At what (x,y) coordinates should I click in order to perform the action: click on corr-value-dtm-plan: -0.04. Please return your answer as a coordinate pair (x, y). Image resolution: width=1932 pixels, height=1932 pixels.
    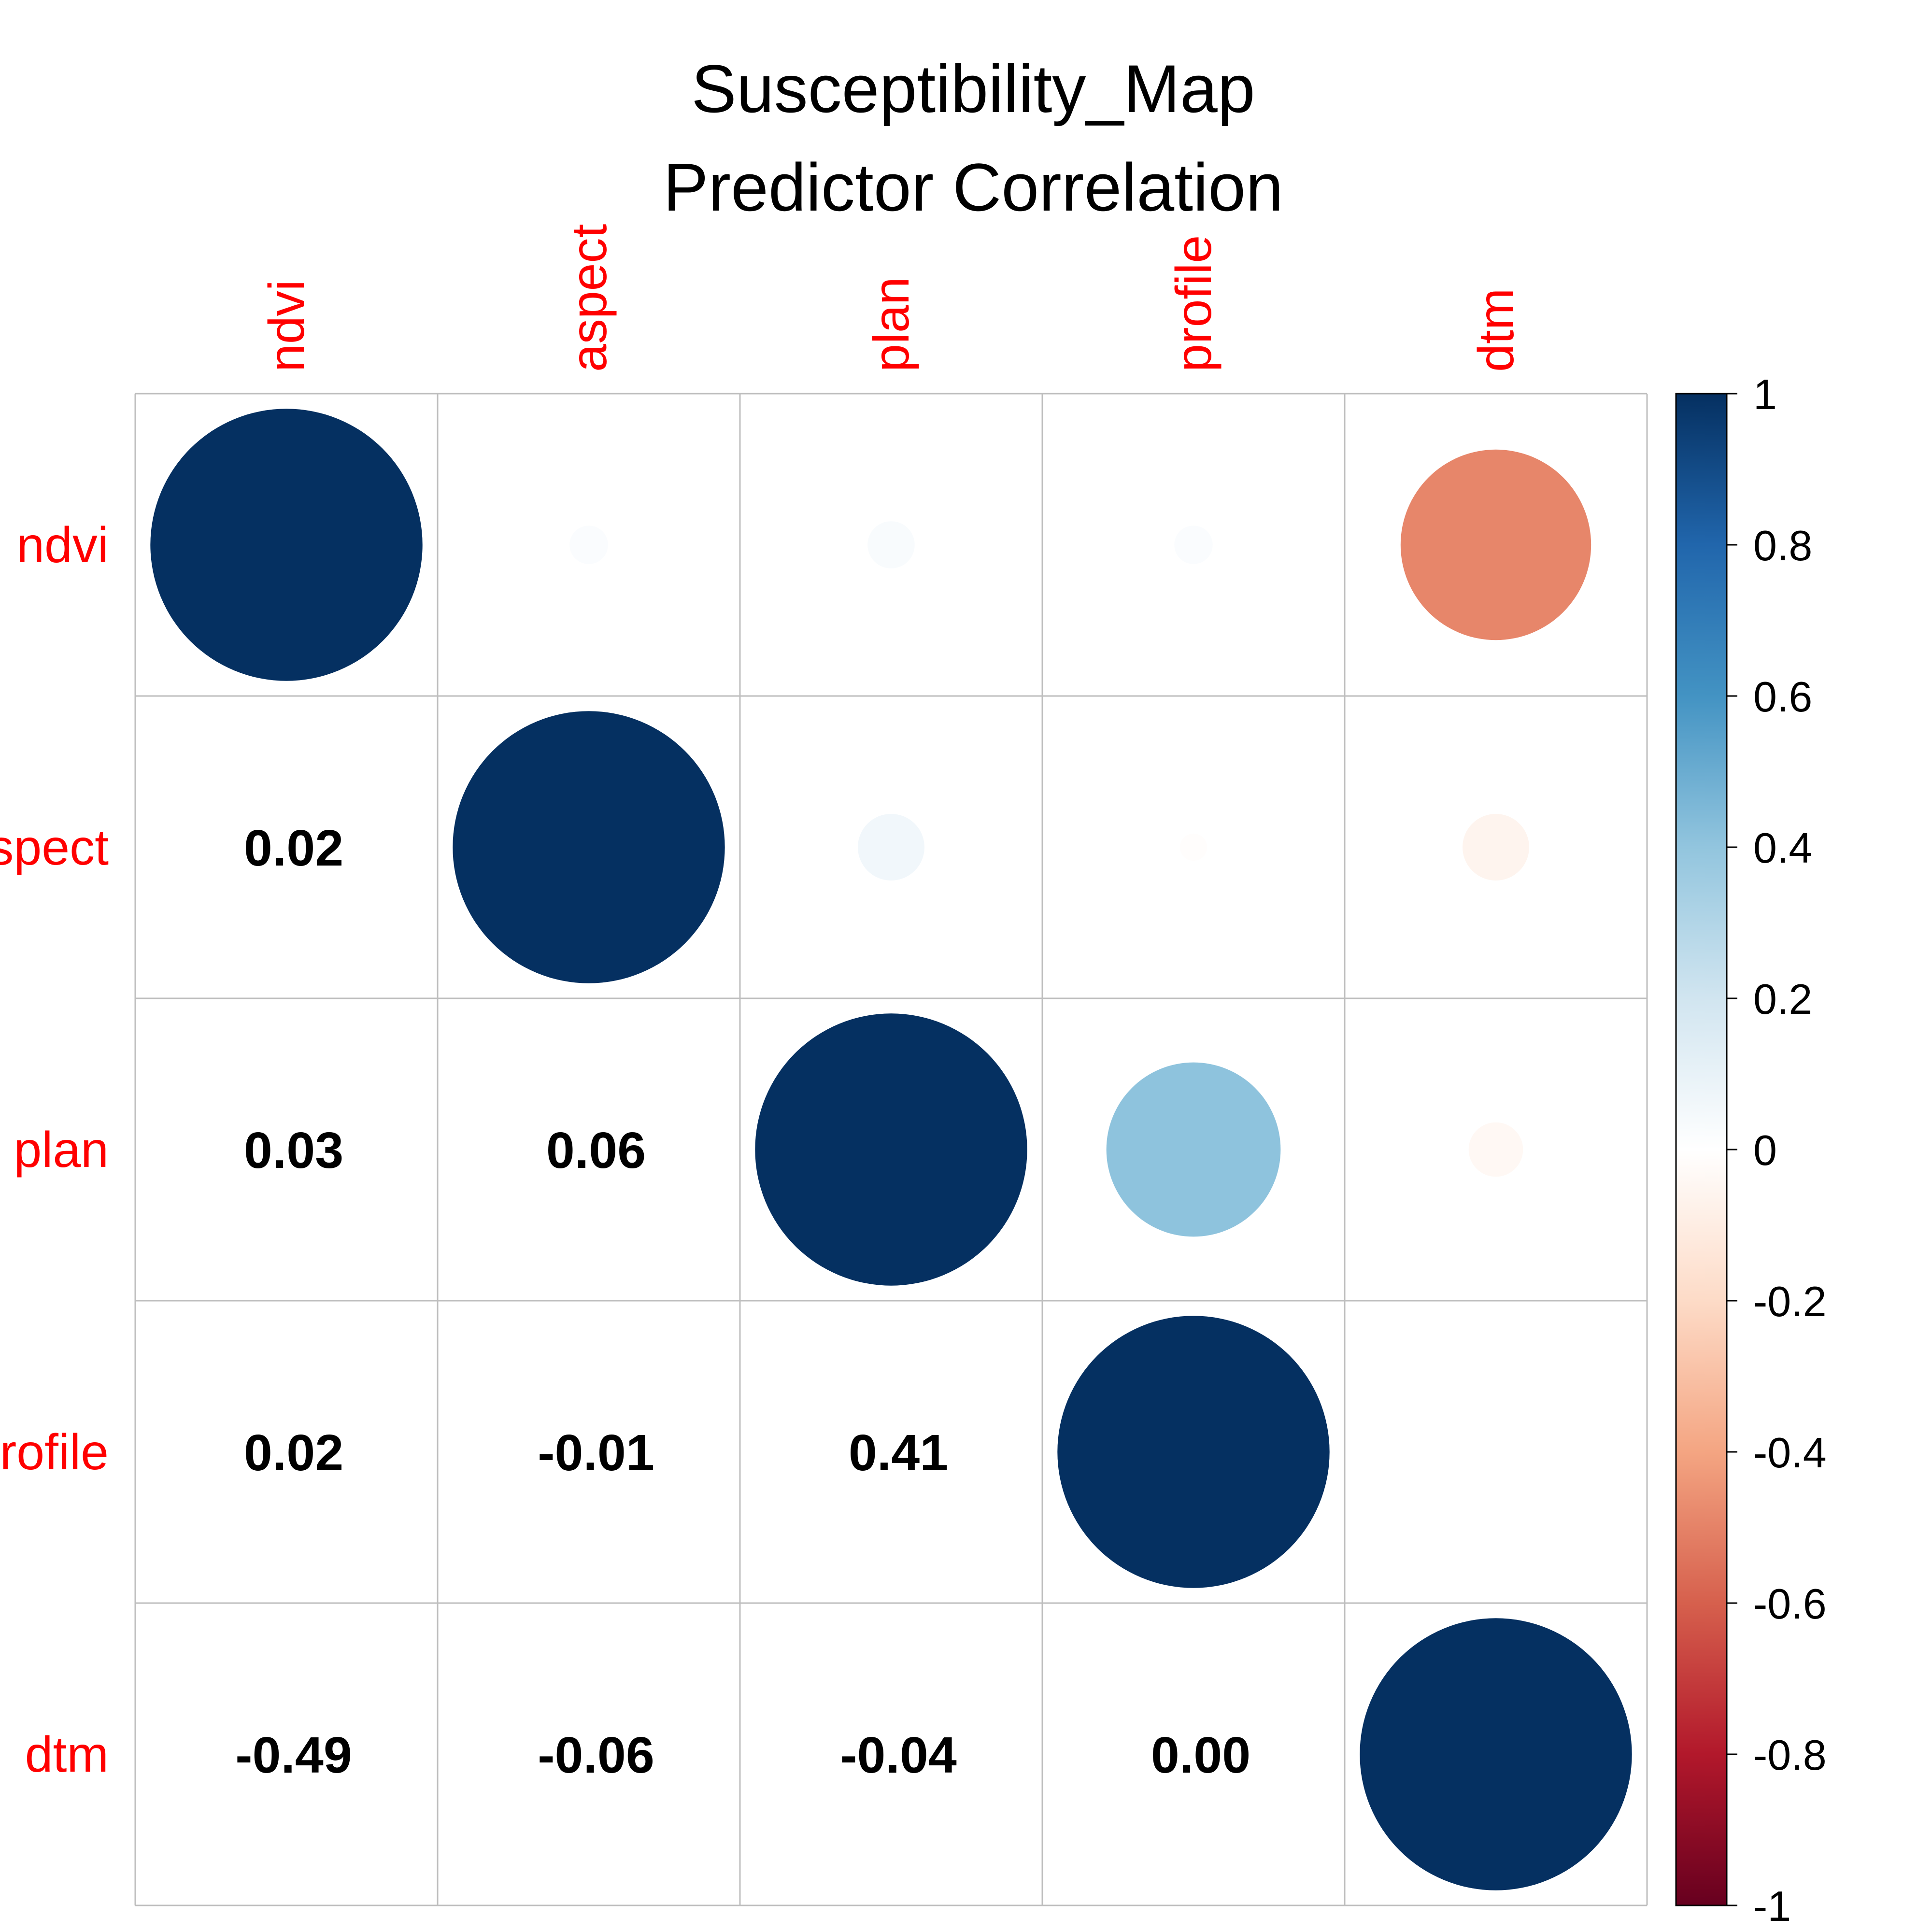
    Looking at the image, I should click on (898, 1755).